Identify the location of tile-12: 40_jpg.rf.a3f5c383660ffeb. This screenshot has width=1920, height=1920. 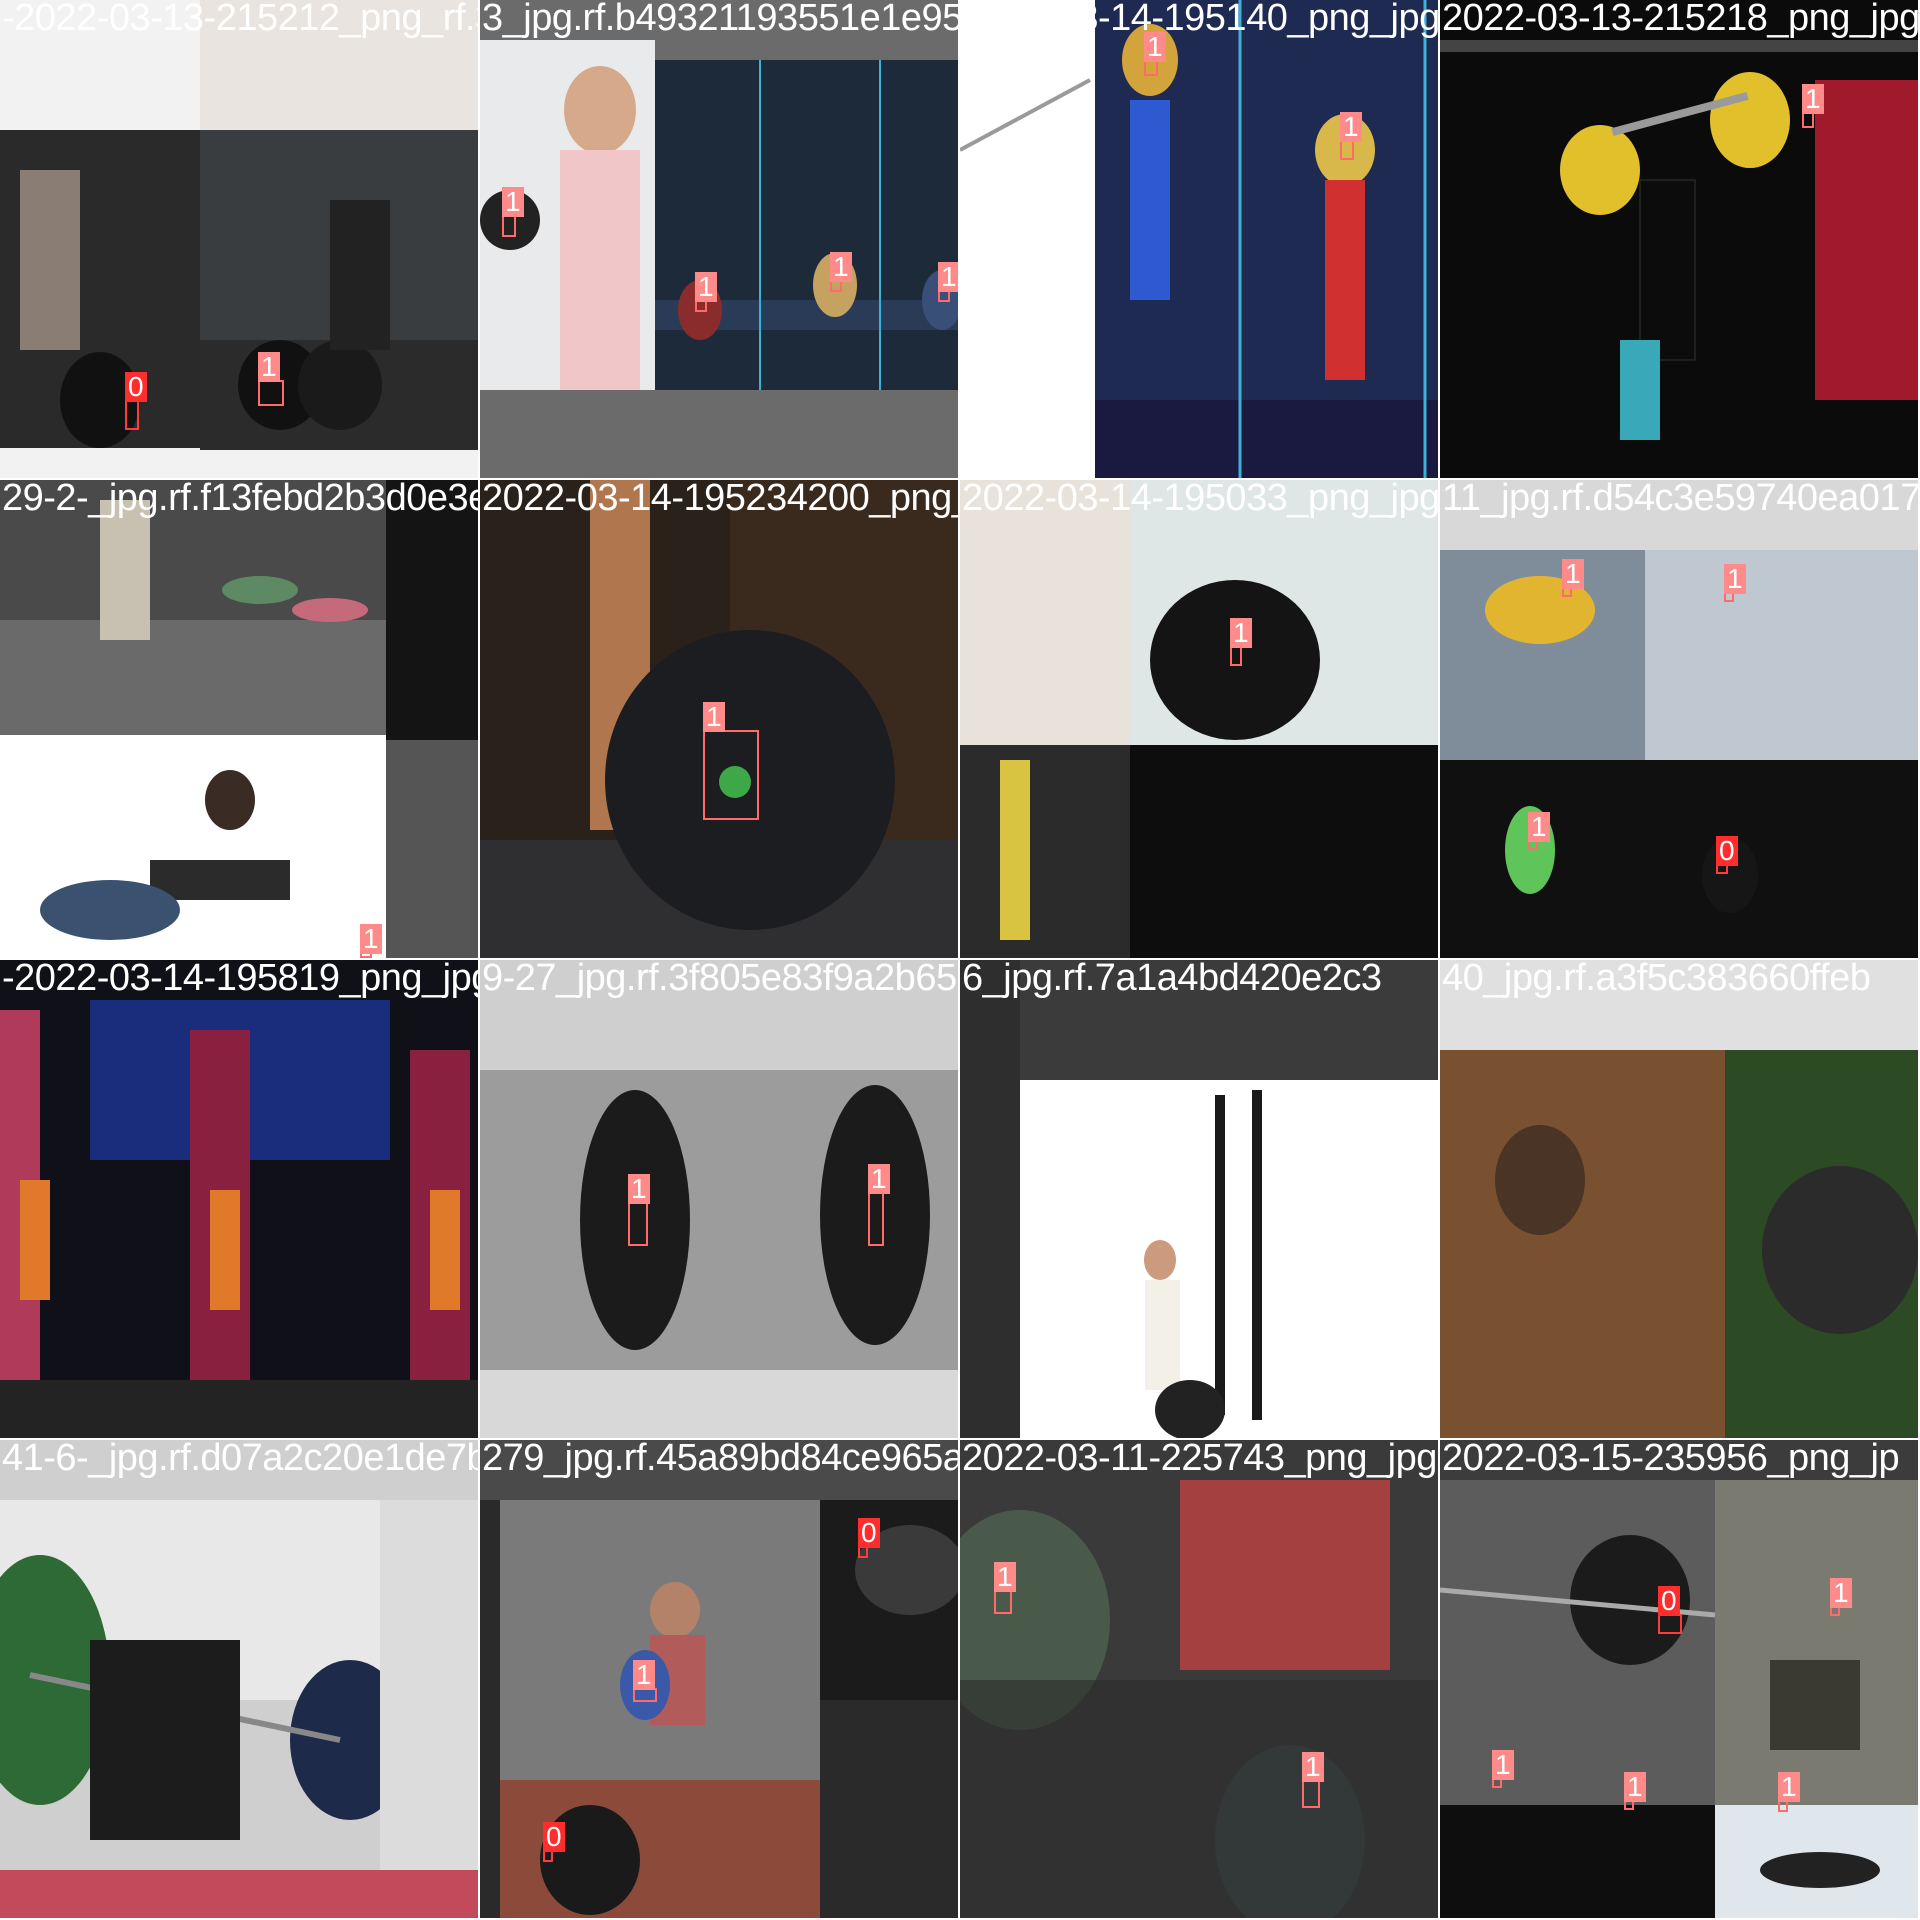
(1679, 1199).